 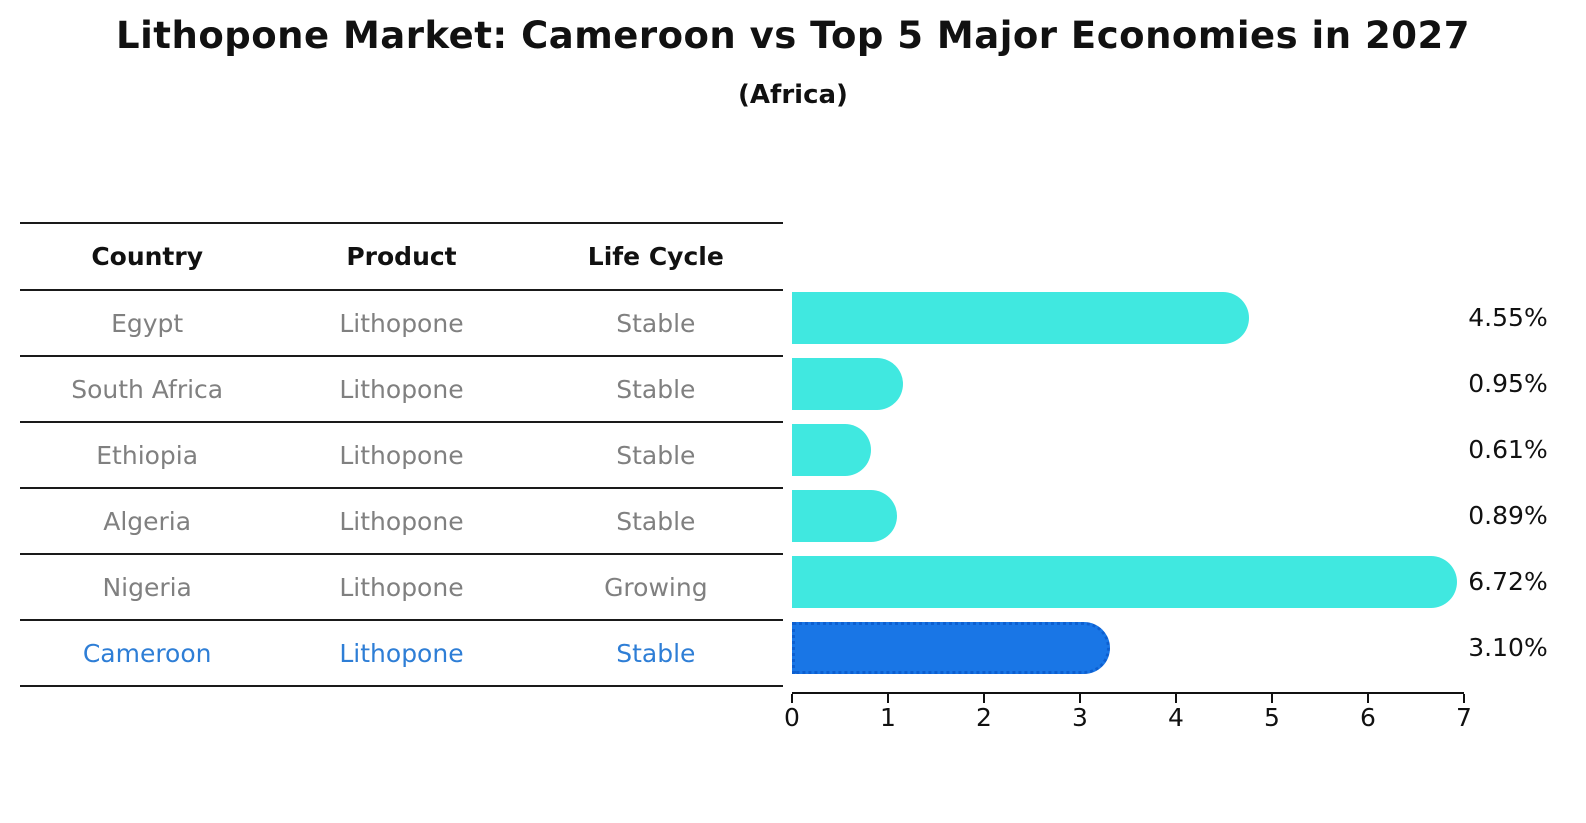 What do you see at coordinates (1128, 450) in the screenshot?
I see `bar-row-ethiopia` at bounding box center [1128, 450].